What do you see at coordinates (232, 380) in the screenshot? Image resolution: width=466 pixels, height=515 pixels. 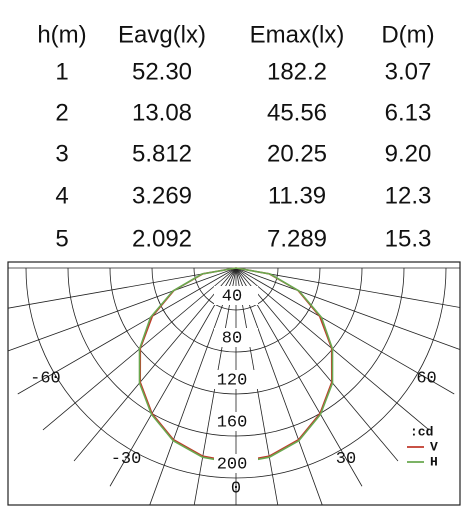 I see `ring-label: 120` at bounding box center [232, 380].